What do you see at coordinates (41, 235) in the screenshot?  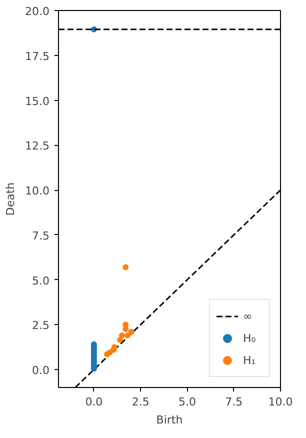 I see `y-tick-label: 7.5` at bounding box center [41, 235].